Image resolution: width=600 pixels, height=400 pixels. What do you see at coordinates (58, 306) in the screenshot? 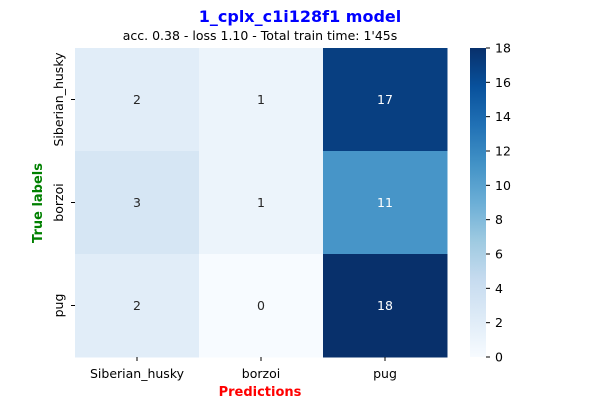
I see `y-tick-label: pug` at bounding box center [58, 306].